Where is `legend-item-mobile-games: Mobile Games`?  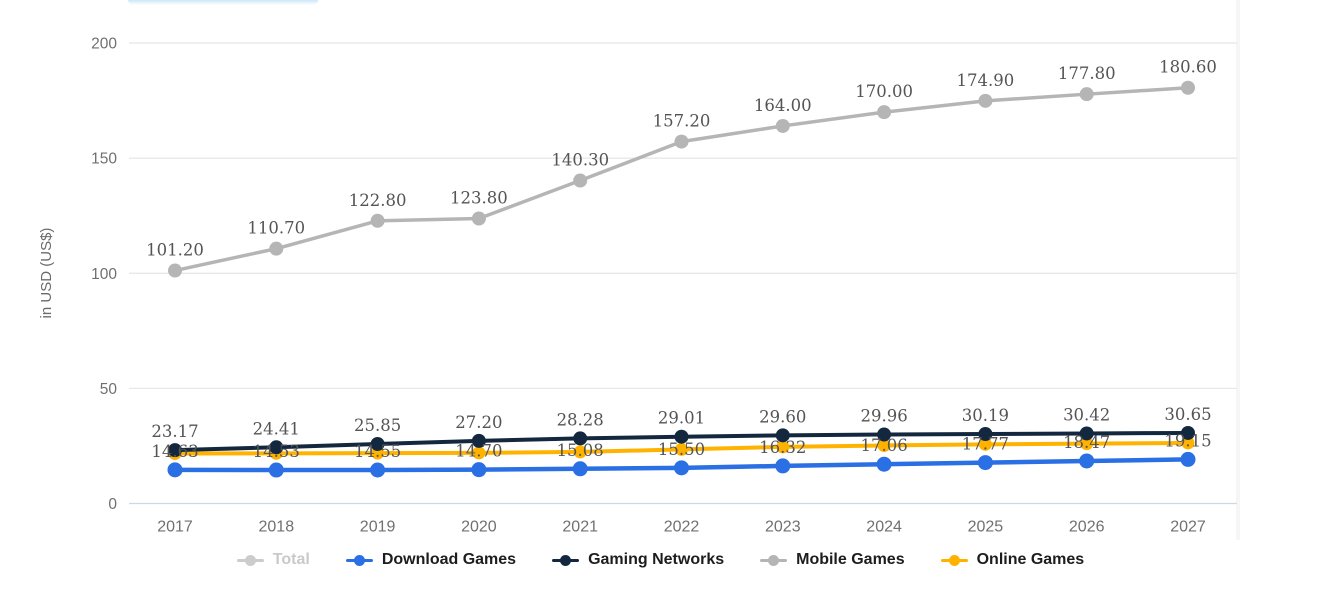
legend-item-mobile-games: Mobile Games is located at coordinates (832, 560).